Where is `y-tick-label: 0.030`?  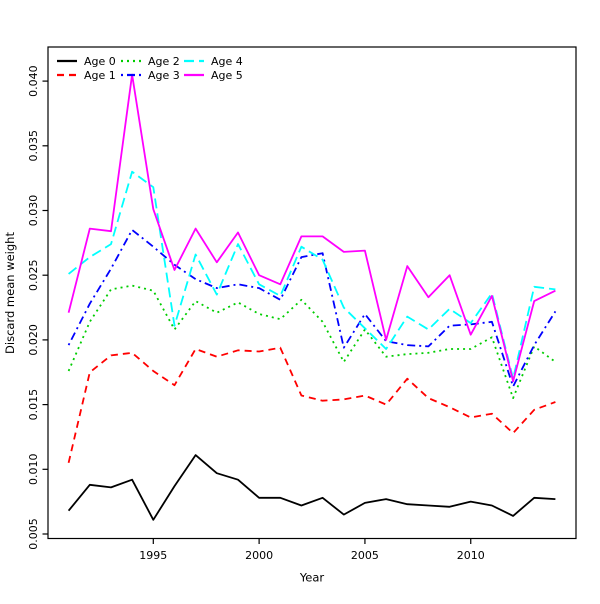
y-tick-label: 0.030 is located at coordinates (33, 211).